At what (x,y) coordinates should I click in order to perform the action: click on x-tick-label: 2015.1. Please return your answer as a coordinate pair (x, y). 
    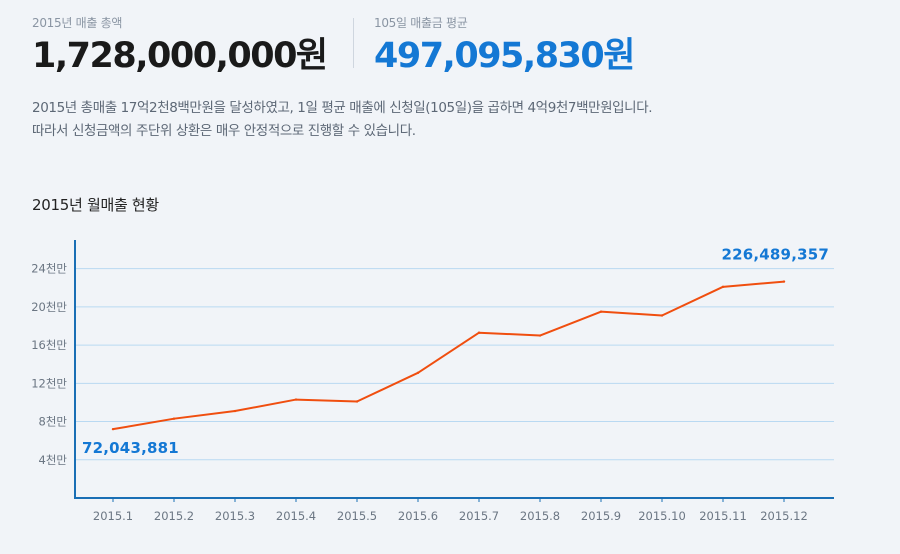
    Looking at the image, I should click on (113, 516).